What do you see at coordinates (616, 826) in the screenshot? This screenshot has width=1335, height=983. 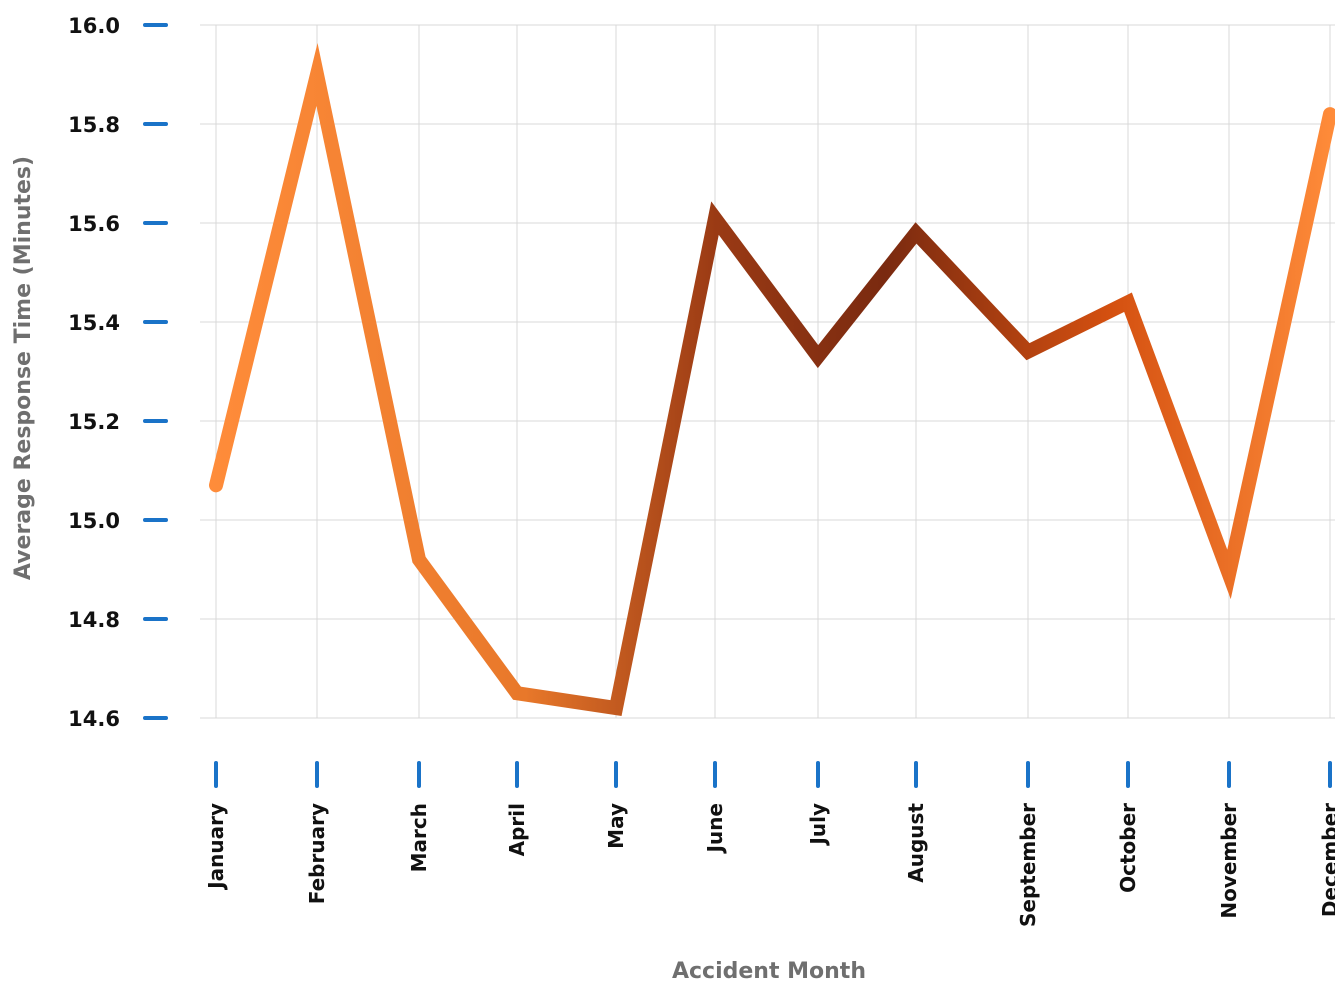 I see `x-tick-label: May` at bounding box center [616, 826].